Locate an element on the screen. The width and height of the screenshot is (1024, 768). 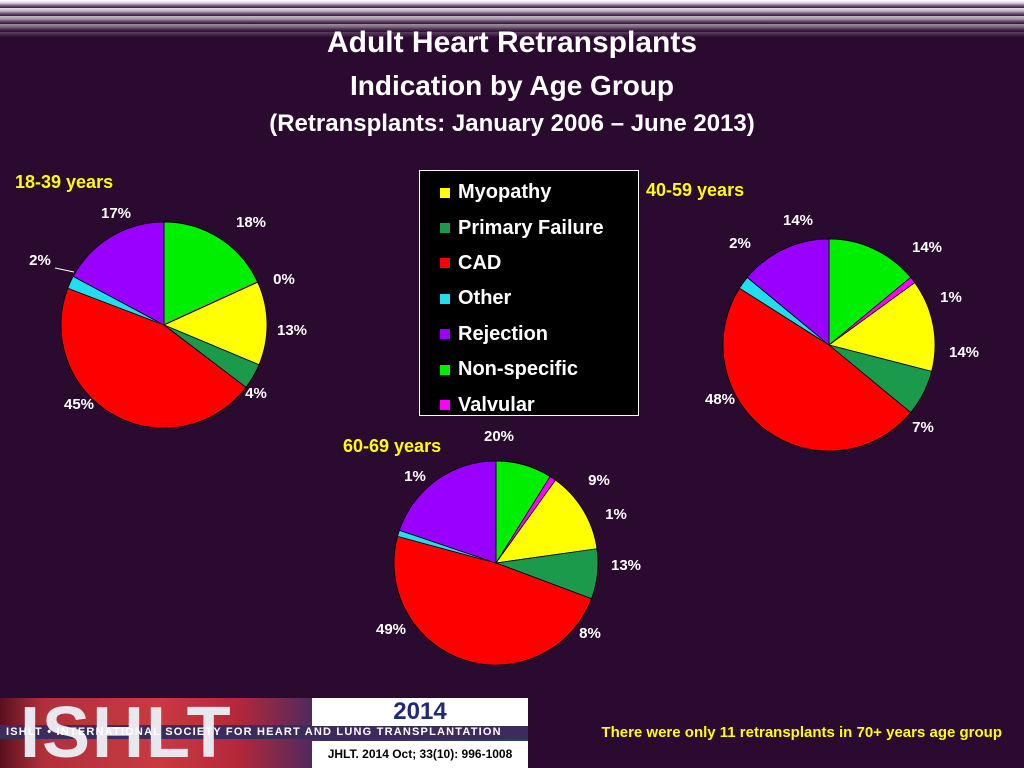
page-title: Adult Heart Retransplants is located at coordinates (512, 42).